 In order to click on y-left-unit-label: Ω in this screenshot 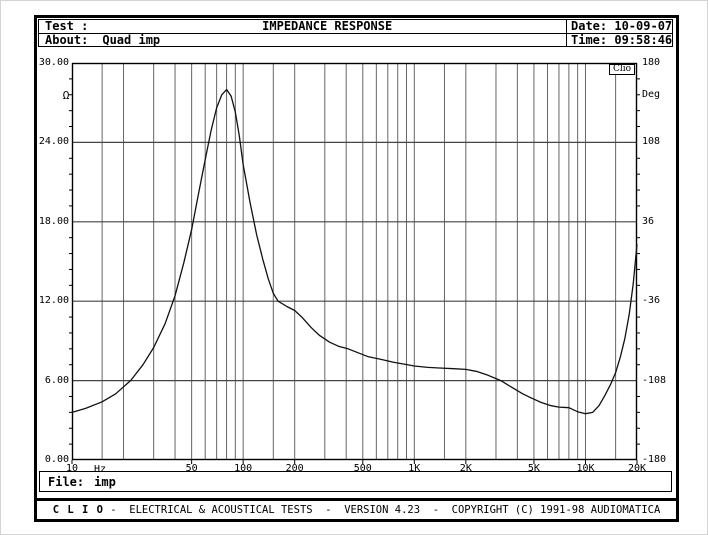, I will do `click(66, 95)`.